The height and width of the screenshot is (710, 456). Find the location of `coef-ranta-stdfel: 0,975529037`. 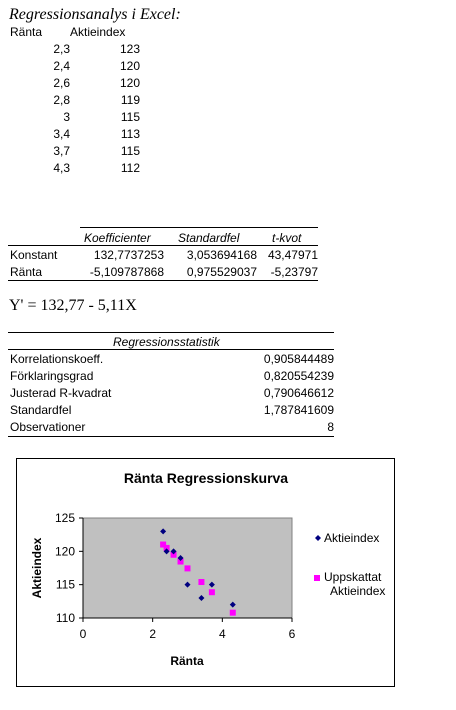

coef-ranta-stdfel: 0,975529037 is located at coordinates (221, 272).